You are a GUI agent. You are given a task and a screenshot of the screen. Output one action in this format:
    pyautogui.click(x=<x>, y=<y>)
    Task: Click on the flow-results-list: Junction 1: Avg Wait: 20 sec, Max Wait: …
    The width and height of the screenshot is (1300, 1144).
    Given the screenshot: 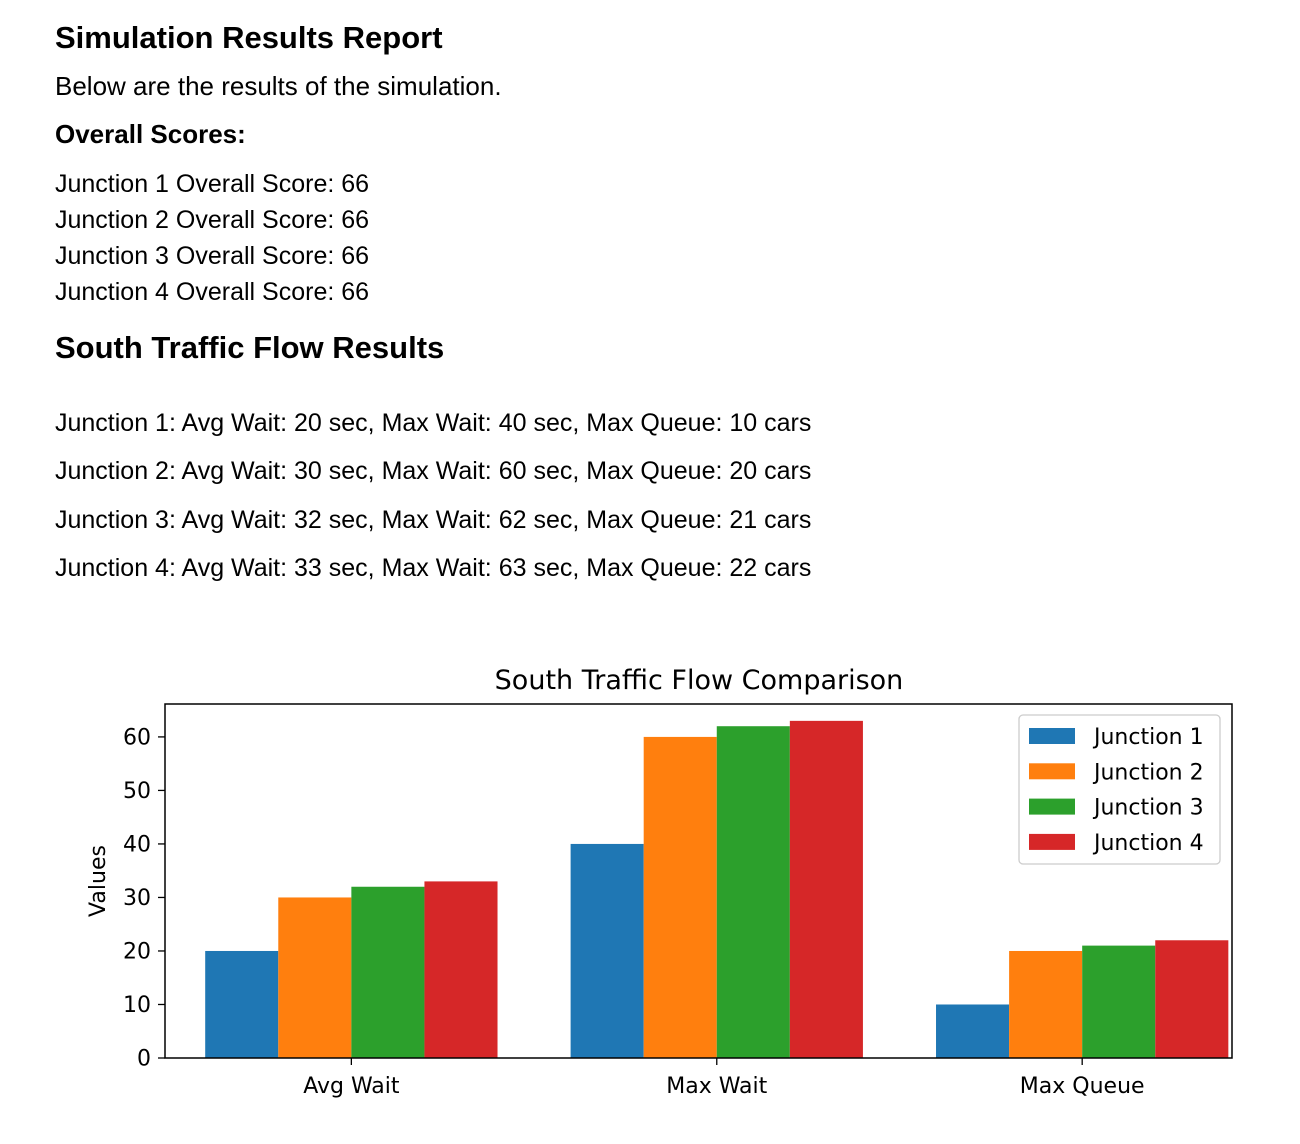 What is the action you would take?
    pyautogui.click(x=433, y=500)
    